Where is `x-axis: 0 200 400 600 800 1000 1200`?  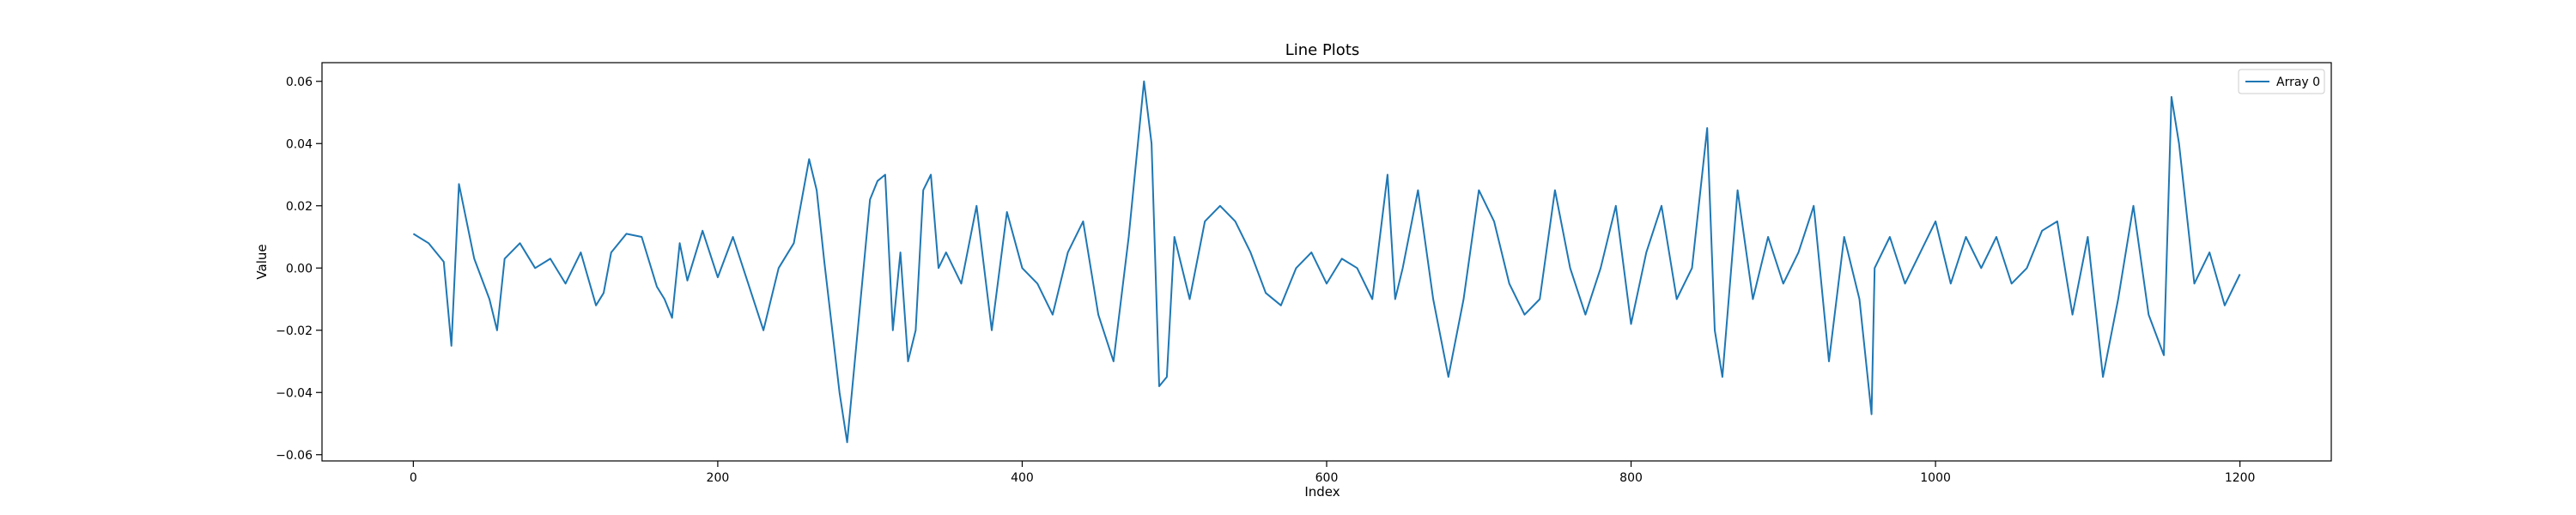 x-axis: 0 200 400 600 800 1000 1200 is located at coordinates (1333, 473).